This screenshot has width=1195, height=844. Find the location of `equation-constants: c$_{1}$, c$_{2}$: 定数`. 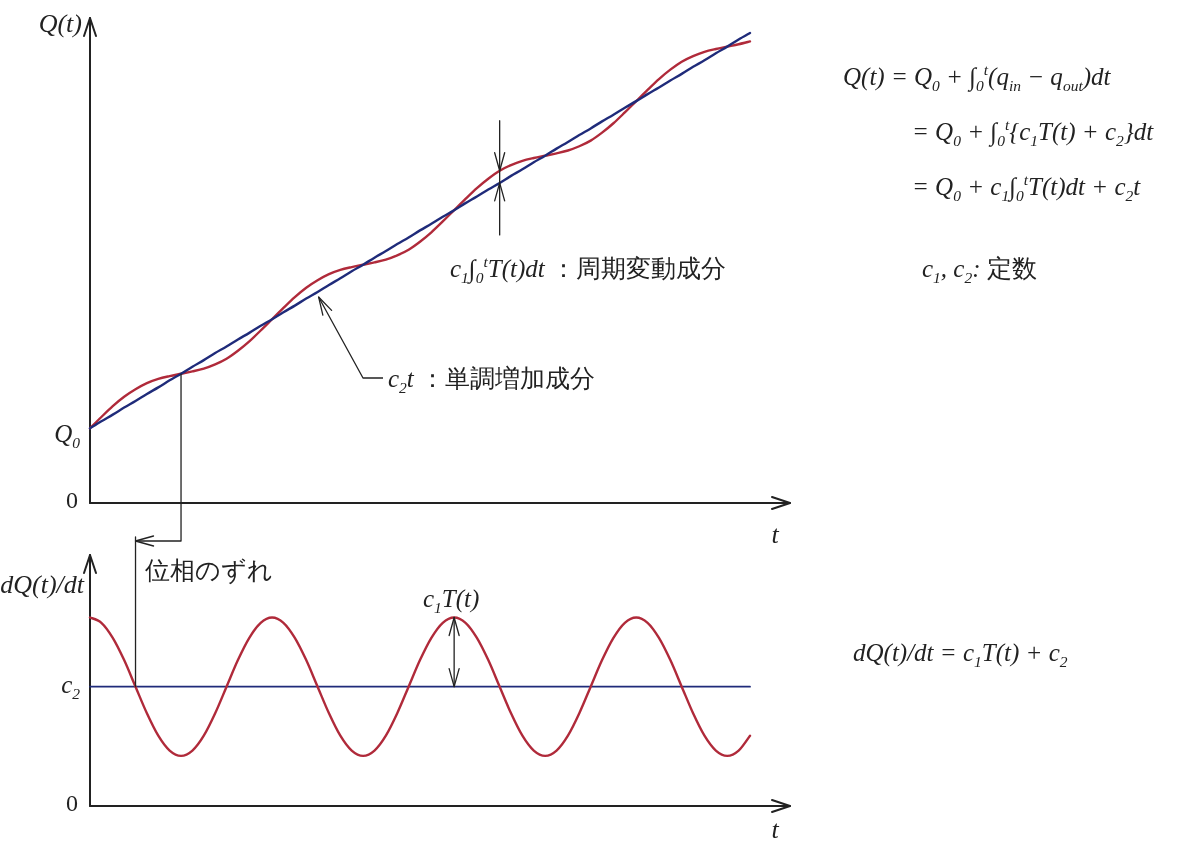

equation-constants: c$_{1}$, c$_{2}$: 定数 is located at coordinates (979, 268).